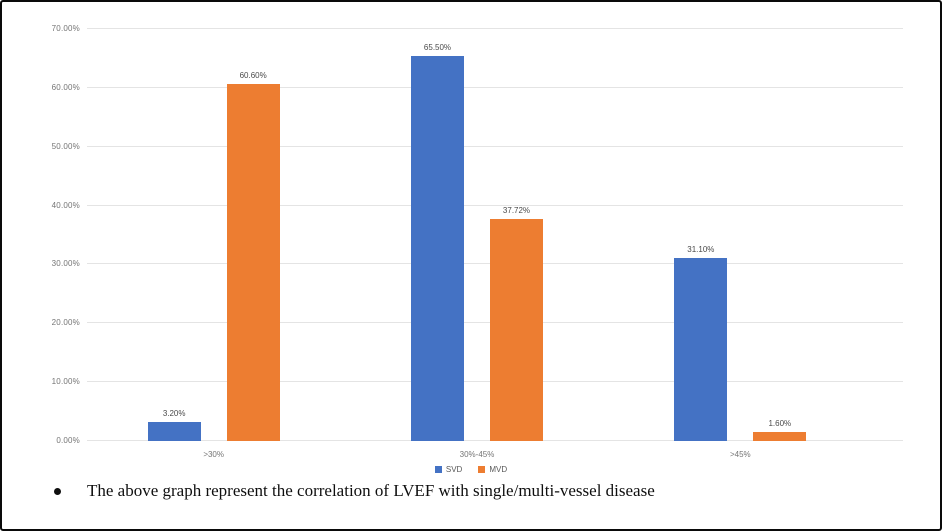  Describe the element at coordinates (65, 382) in the screenshot. I see `y-tick-label: 10.00%` at that location.